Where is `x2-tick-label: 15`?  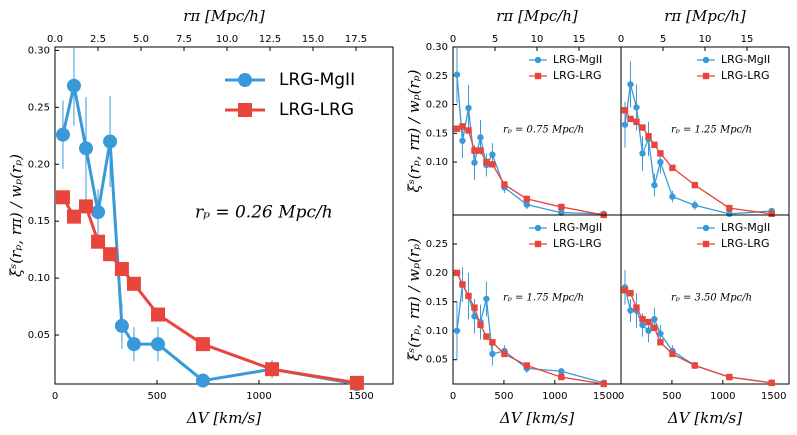
x2-tick-label: 15 is located at coordinates (747, 39).